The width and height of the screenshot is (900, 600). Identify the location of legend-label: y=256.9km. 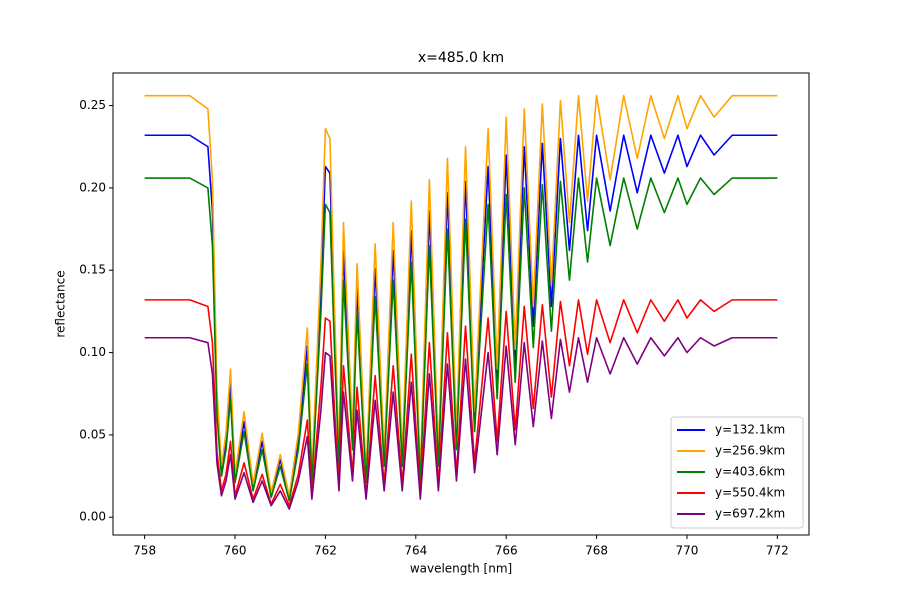
(750, 451).